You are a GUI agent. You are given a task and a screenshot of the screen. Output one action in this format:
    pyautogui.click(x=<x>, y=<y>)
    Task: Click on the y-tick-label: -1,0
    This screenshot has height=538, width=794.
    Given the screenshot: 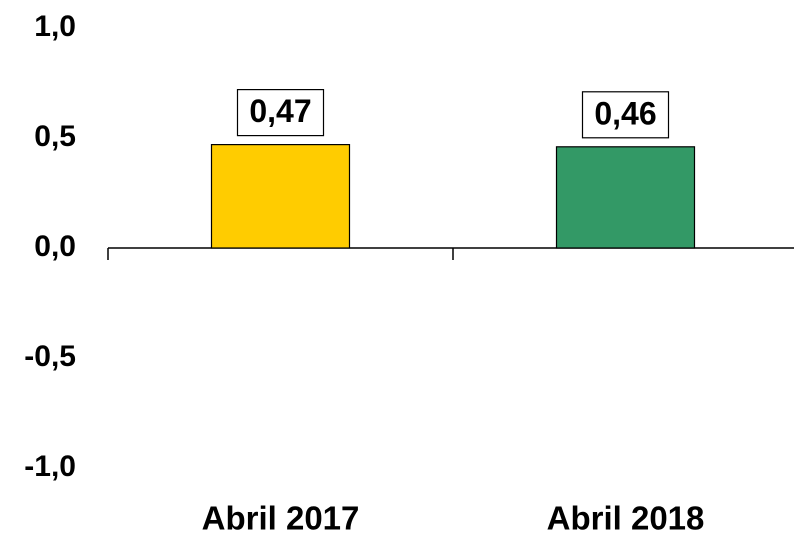 What is the action you would take?
    pyautogui.click(x=50, y=466)
    